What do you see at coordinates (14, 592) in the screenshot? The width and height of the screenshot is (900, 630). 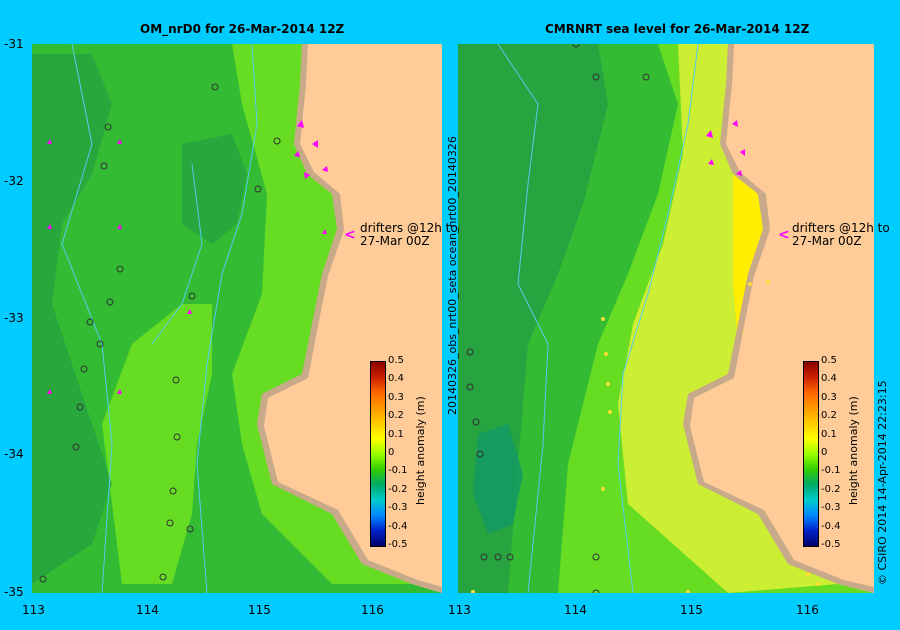 I see `y-tick-label: -35` at bounding box center [14, 592].